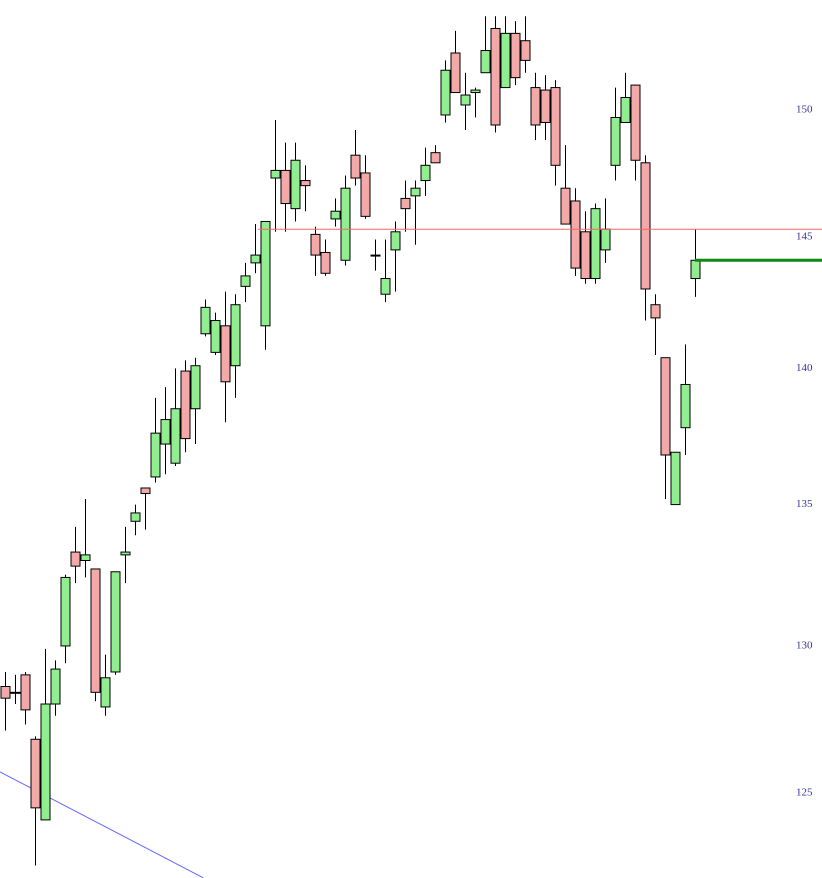 This screenshot has width=822, height=878. What do you see at coordinates (804, 504) in the screenshot?
I see `y-tick-label: 135` at bounding box center [804, 504].